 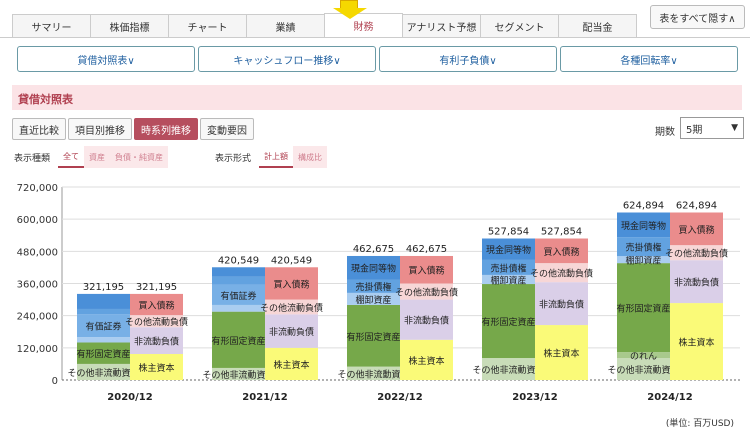 I want to click on subnav-cashflow: キャッシュフロー推移∨, so click(x=287, y=59).